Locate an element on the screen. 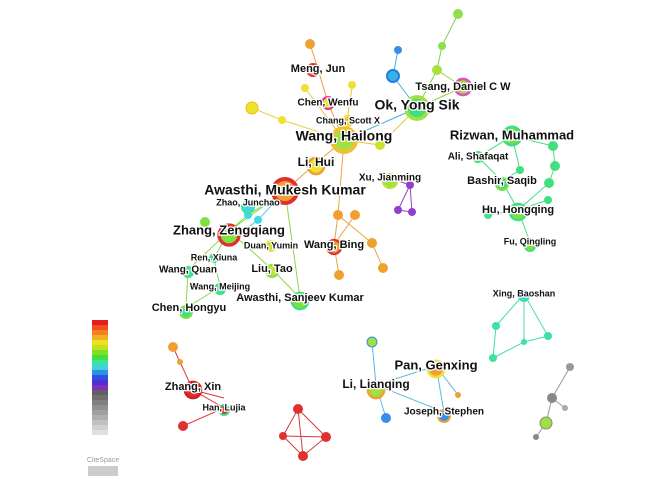 This screenshot has height=503, width=650. node-label: Liu, Tao is located at coordinates (272, 269).